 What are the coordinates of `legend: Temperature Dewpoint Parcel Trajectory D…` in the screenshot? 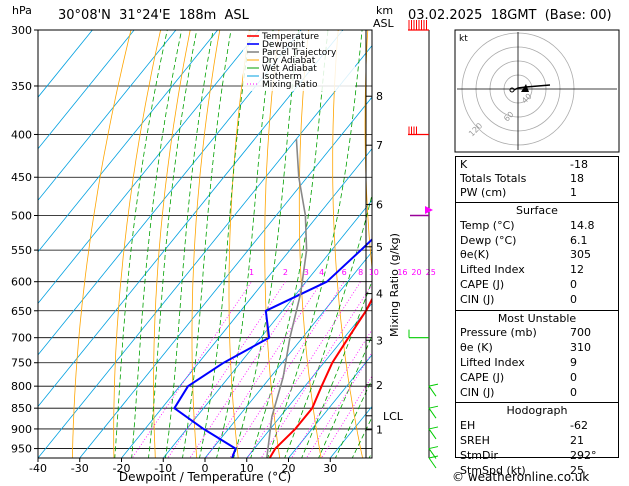 It's located at (299, 61).